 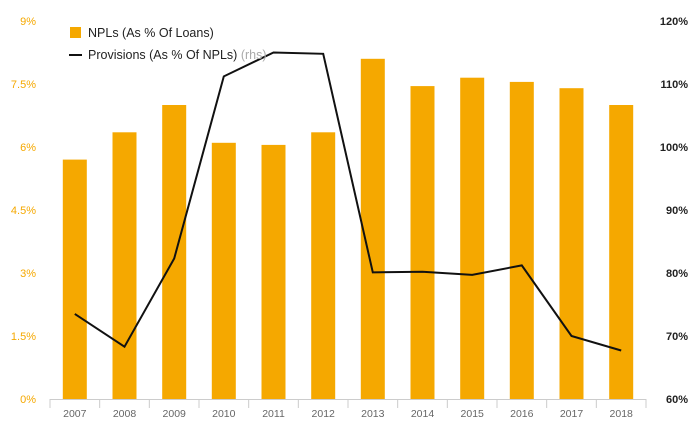 I want to click on x-tick-label: 2011, so click(x=273, y=414).